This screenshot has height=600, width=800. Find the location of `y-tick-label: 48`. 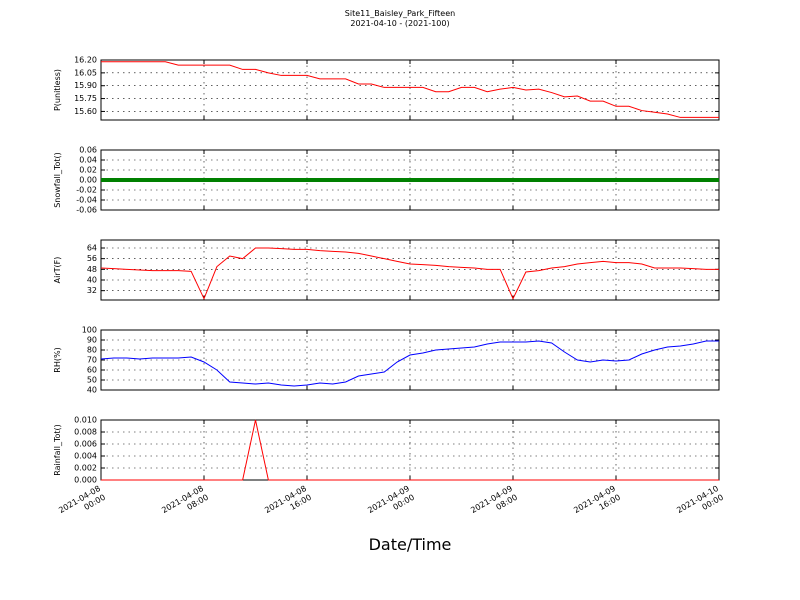

y-tick-label: 48 is located at coordinates (92, 269).